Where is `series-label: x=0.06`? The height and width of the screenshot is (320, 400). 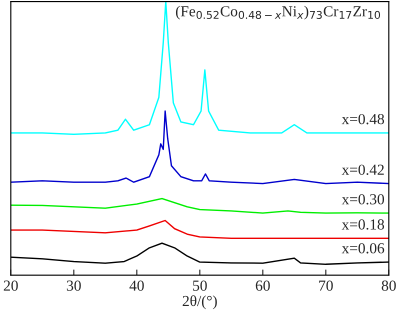
series-label: x=0.06 is located at coordinates (363, 248).